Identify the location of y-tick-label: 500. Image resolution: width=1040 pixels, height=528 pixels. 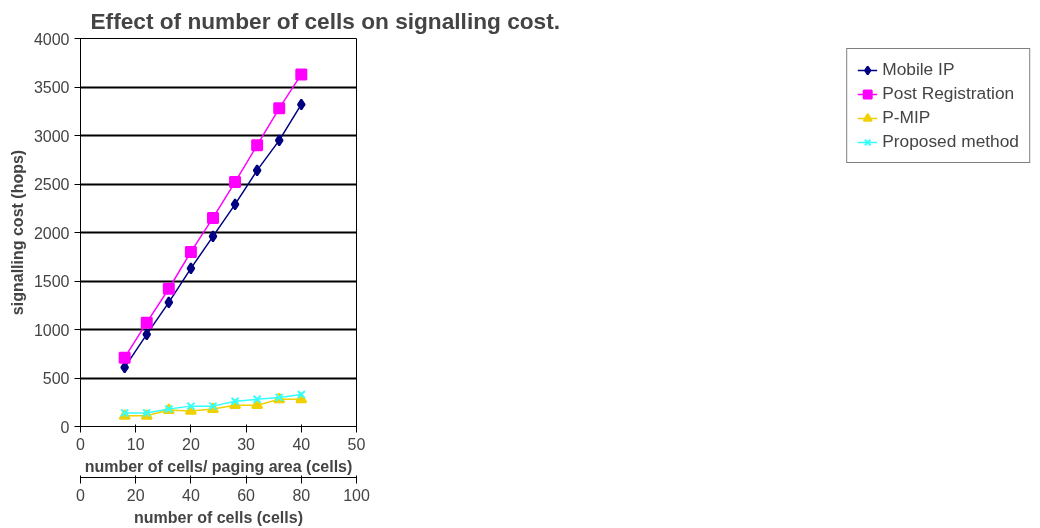
(56, 378).